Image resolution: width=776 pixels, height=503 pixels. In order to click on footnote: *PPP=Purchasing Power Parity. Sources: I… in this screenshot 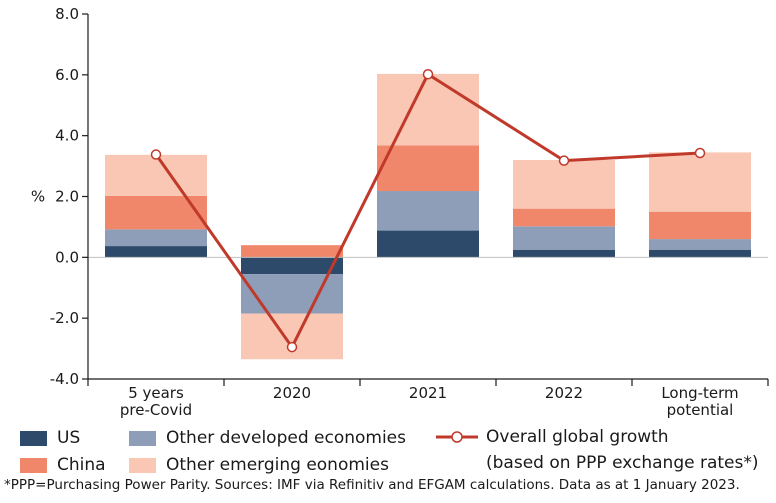, I will do `click(372, 485)`.